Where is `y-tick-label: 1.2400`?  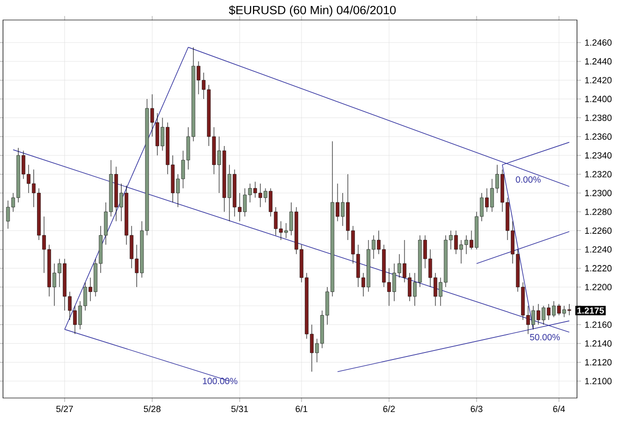
y-tick-label: 1.2400 is located at coordinates (598, 99).